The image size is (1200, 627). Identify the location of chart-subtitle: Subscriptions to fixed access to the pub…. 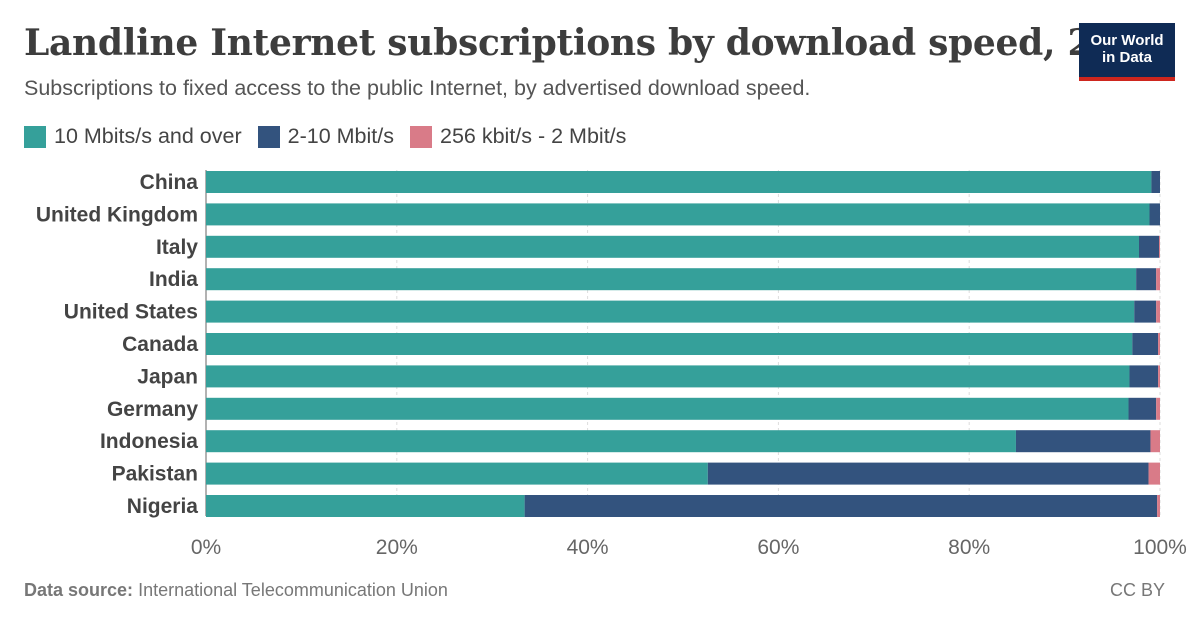
(417, 88).